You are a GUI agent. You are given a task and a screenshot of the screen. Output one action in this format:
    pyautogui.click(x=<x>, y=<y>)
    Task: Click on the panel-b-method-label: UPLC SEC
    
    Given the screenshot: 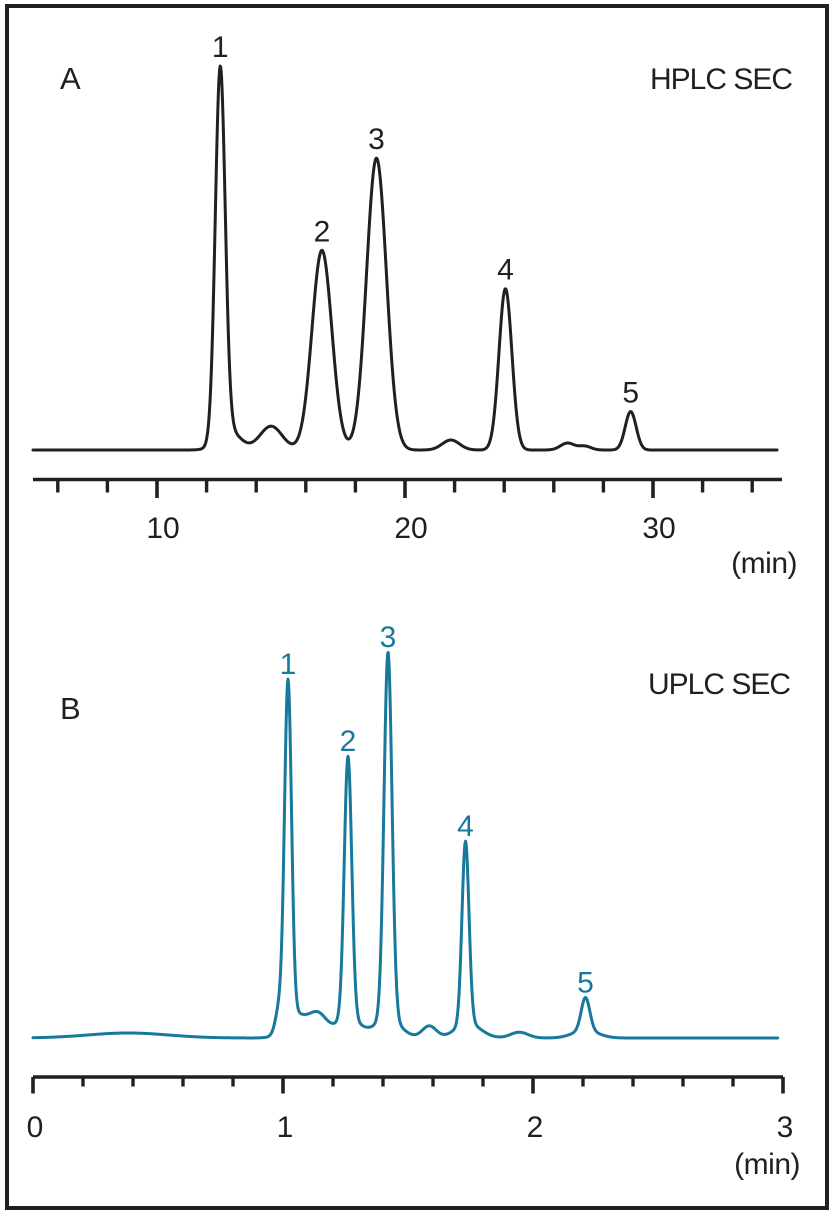 What is the action you would take?
    pyautogui.click(x=719, y=684)
    